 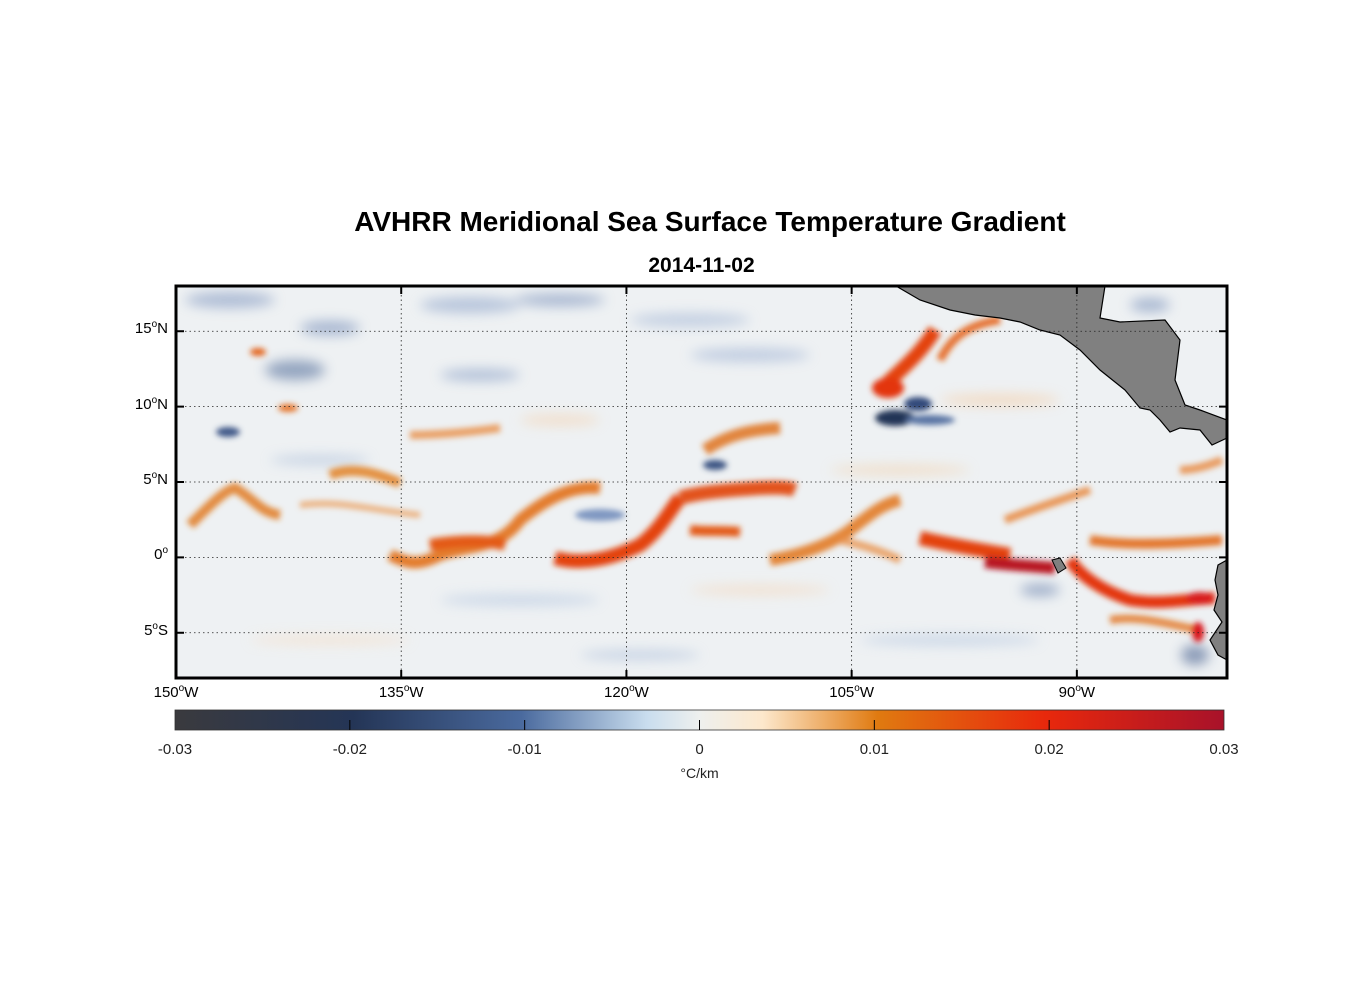 What do you see at coordinates (349, 749) in the screenshot?
I see `colorbar-tick-label: -0.02` at bounding box center [349, 749].